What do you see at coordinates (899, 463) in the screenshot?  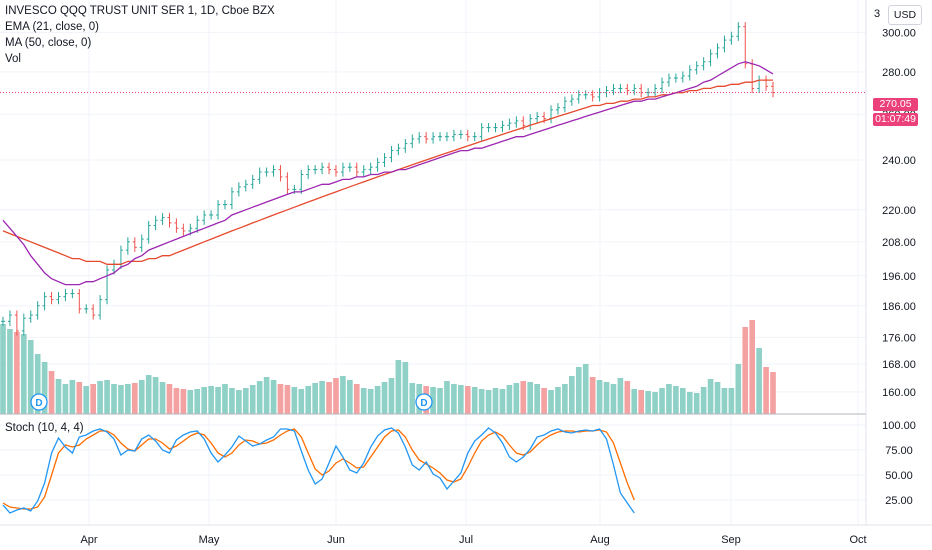 I see `stoch-axis-ticks: 25.00 50.00 75.00 100.00` at bounding box center [899, 463].